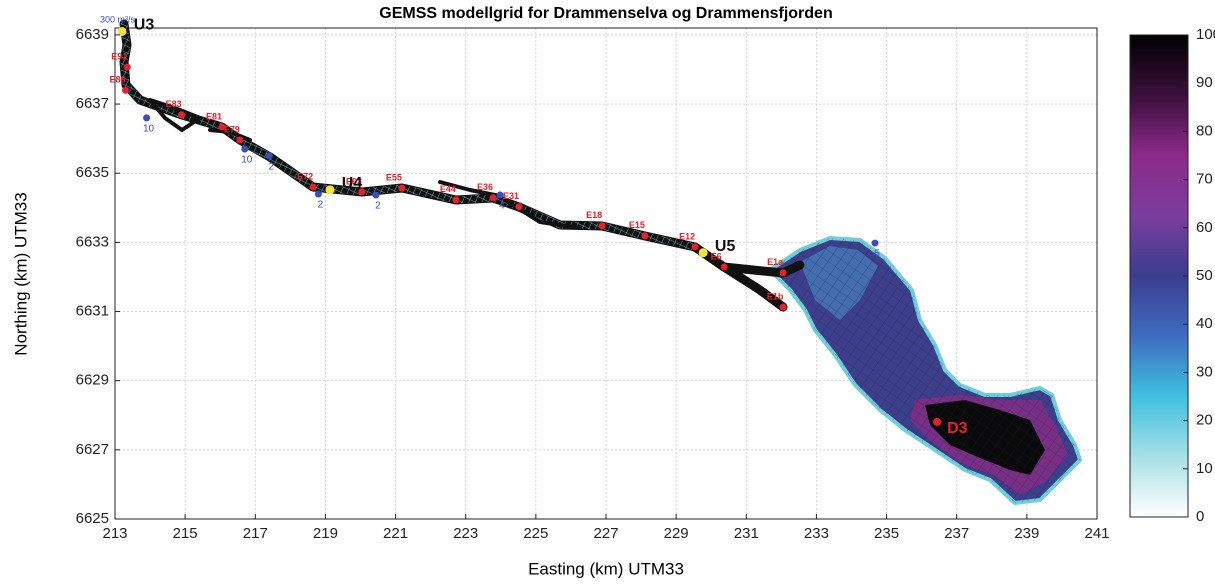  Describe the element at coordinates (1026, 533) in the screenshot. I see `x-tick-label: 239` at that location.